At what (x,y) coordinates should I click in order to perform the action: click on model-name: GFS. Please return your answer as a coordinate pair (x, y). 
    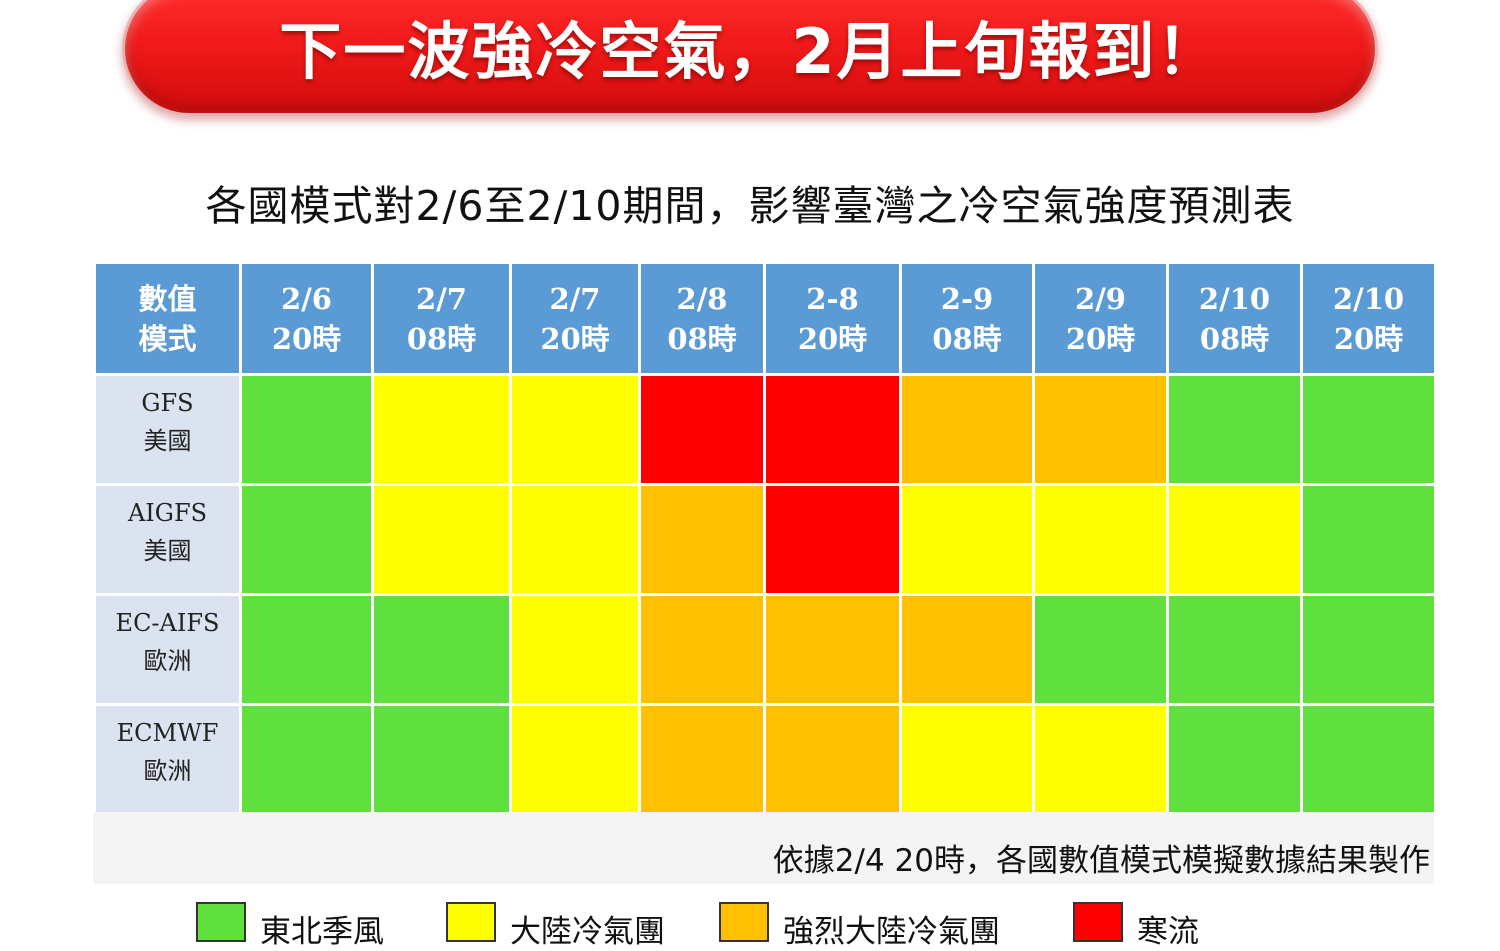
    Looking at the image, I should click on (167, 403).